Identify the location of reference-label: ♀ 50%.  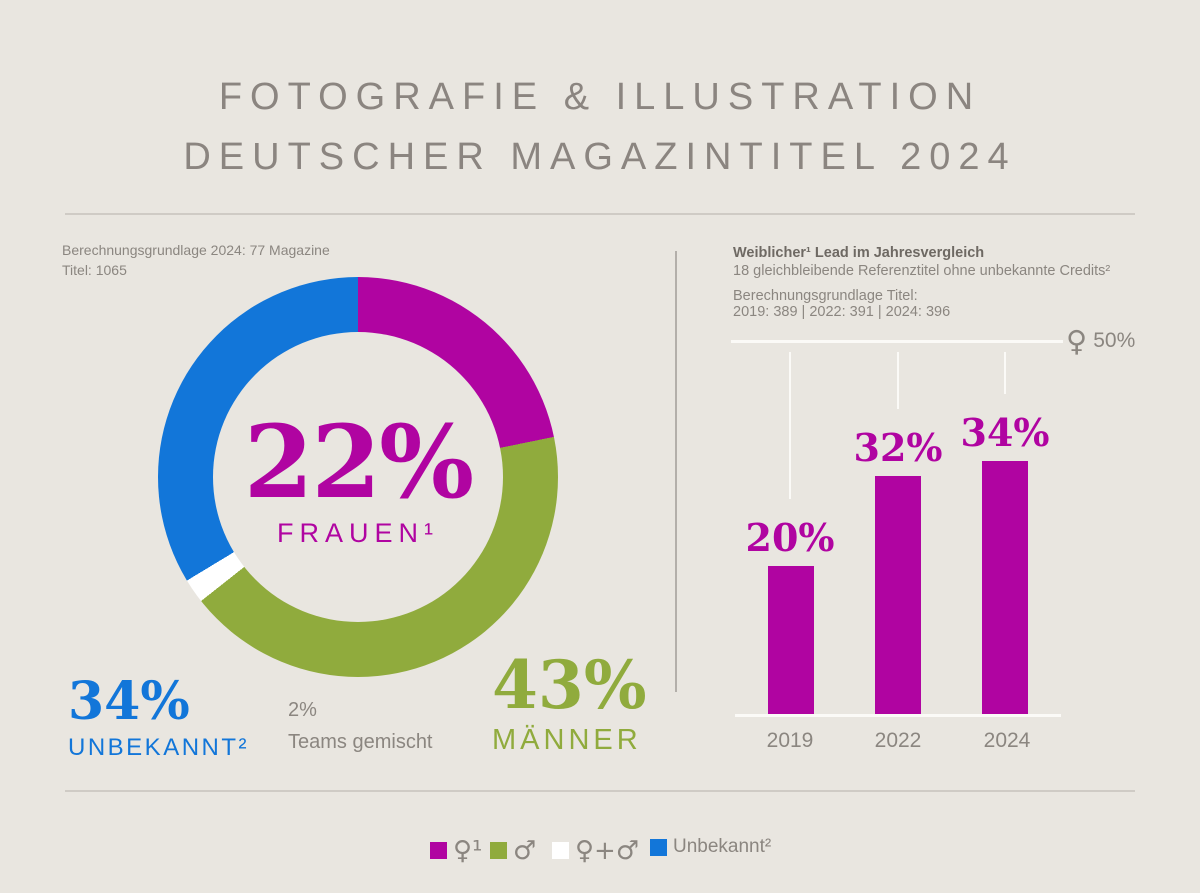
(1100, 341).